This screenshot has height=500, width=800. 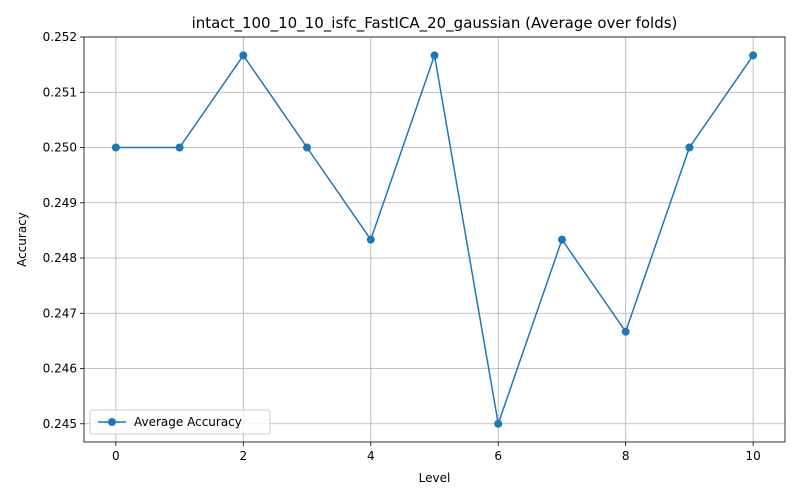 What do you see at coordinates (60, 369) in the screenshot?
I see `y-tick-label: 0.246` at bounding box center [60, 369].